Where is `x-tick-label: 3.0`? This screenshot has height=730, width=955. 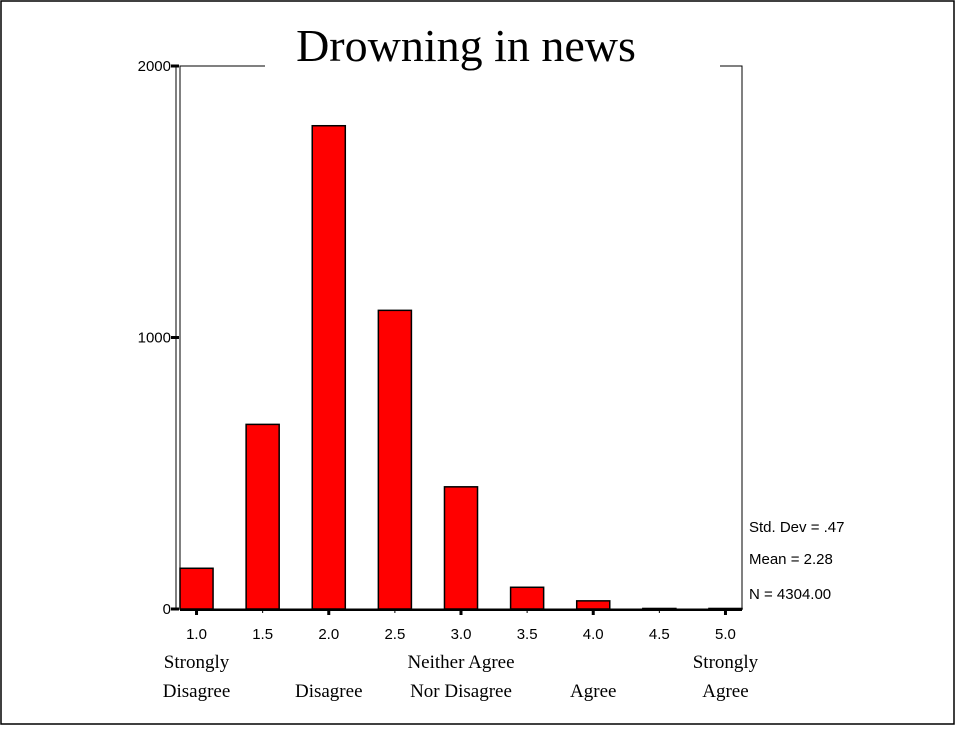
x-tick-label: 3.0 is located at coordinates (461, 634).